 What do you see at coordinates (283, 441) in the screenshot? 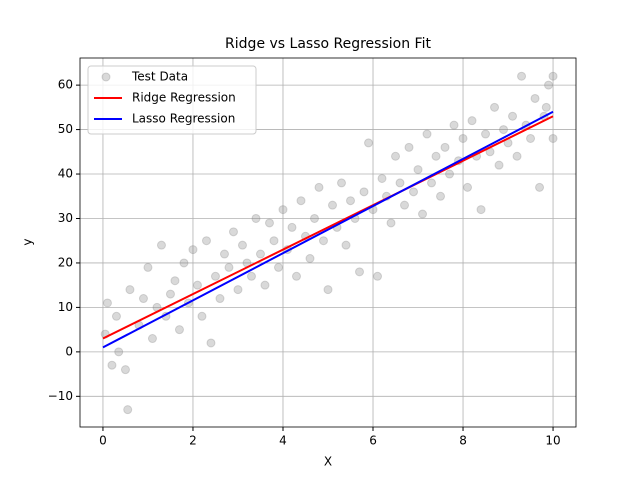
I see `x-tick-label: 4` at bounding box center [283, 441].